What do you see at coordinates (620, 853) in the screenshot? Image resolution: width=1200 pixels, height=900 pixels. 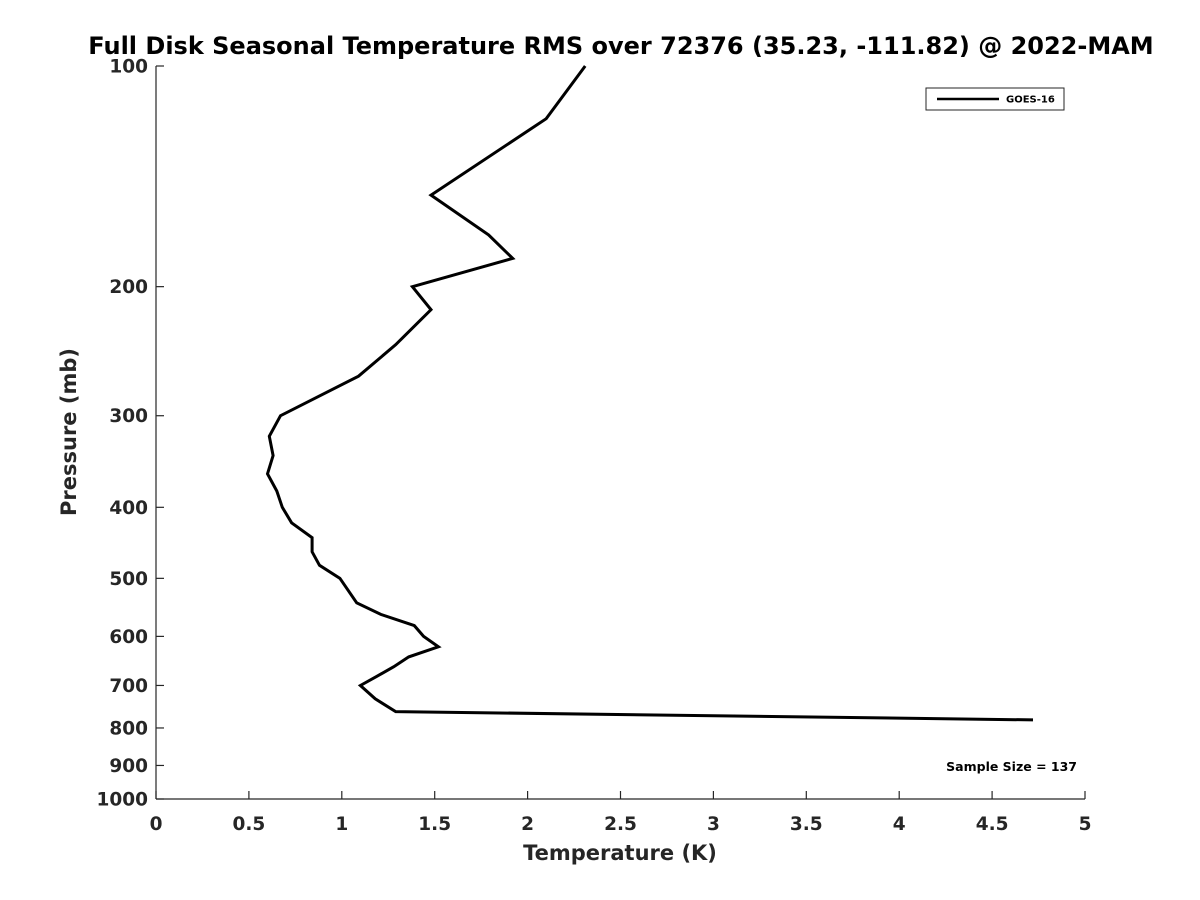 I see `x-axis-label: Temperature (K)` at bounding box center [620, 853].